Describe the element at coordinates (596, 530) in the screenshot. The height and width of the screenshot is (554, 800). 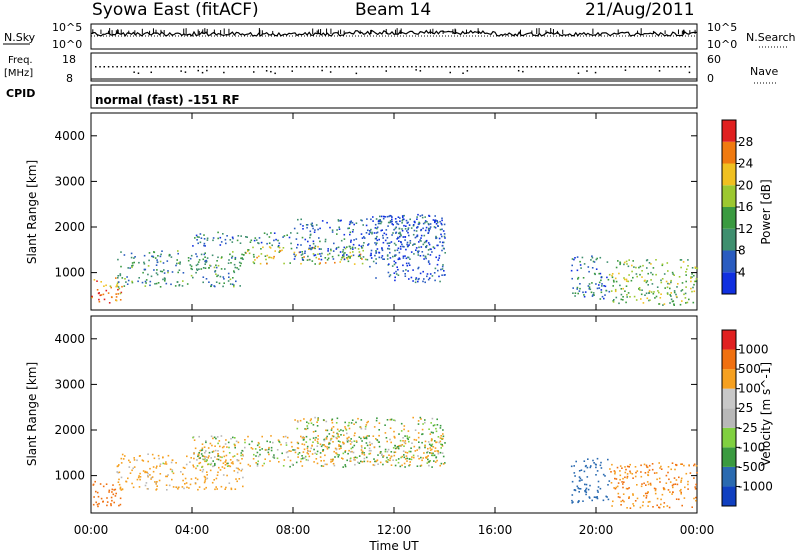
I see `x-tick-label: 20:00` at that location.